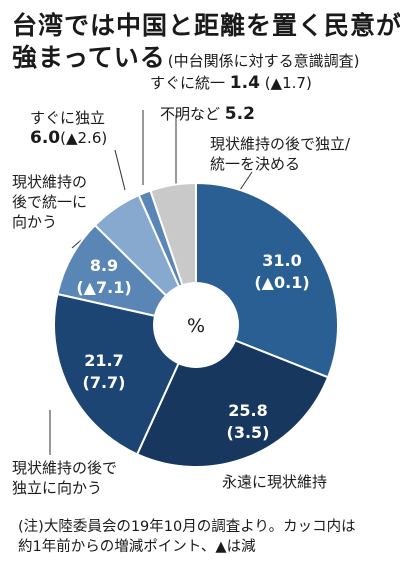 This screenshot has height=568, width=400. I want to click on value-to-unify: 8.9 (▲7.1), so click(104, 276).